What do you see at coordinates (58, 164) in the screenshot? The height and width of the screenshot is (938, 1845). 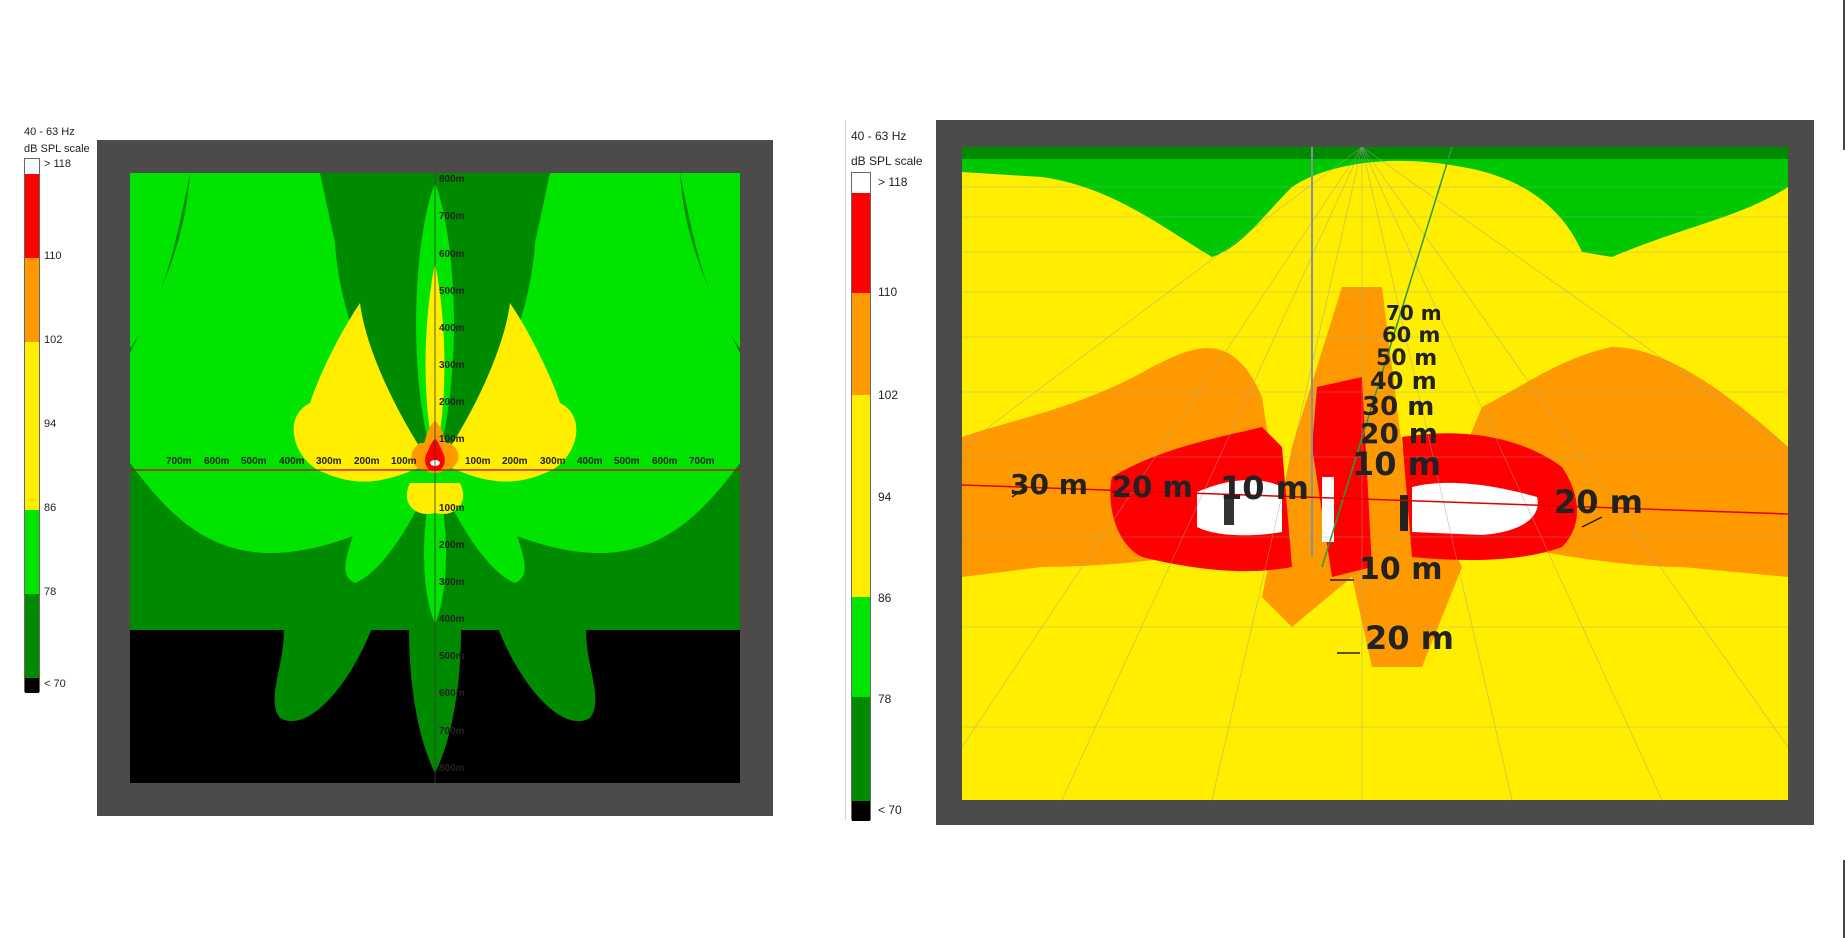 I see `left-level-118: > 118` at bounding box center [58, 164].